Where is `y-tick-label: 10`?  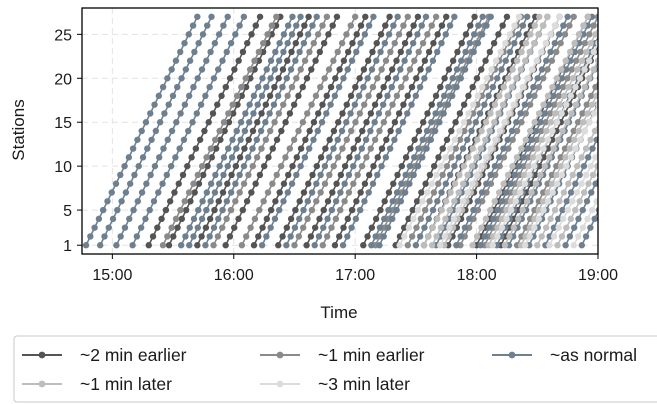
y-tick-label: 10 is located at coordinates (63, 167).